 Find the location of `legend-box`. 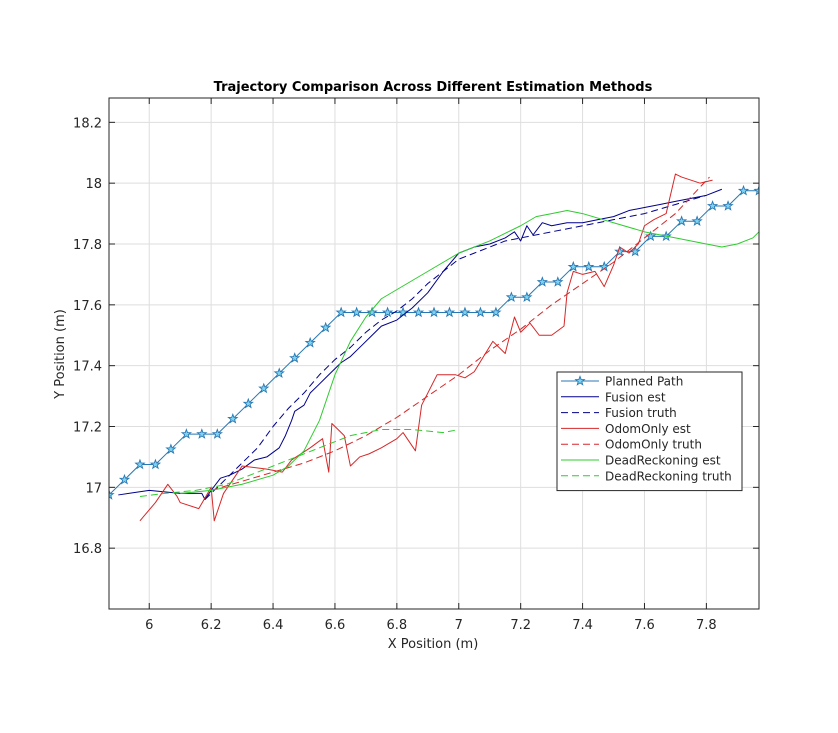

legend-box is located at coordinates (649, 431).